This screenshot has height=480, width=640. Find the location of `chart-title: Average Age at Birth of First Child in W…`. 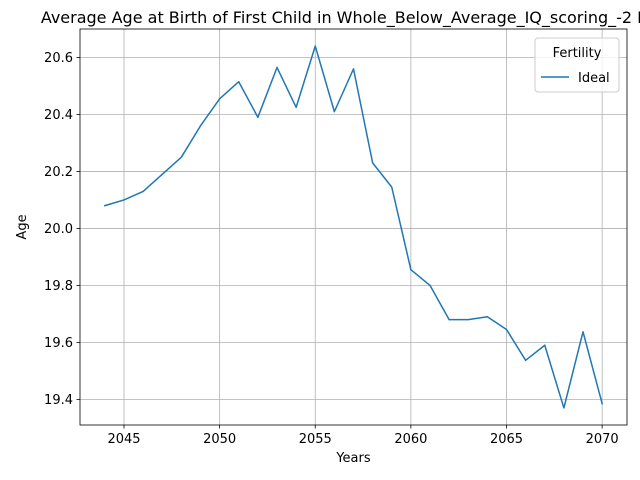

chart-title: Average Age at Birth of First Child in W… is located at coordinates (340, 18).